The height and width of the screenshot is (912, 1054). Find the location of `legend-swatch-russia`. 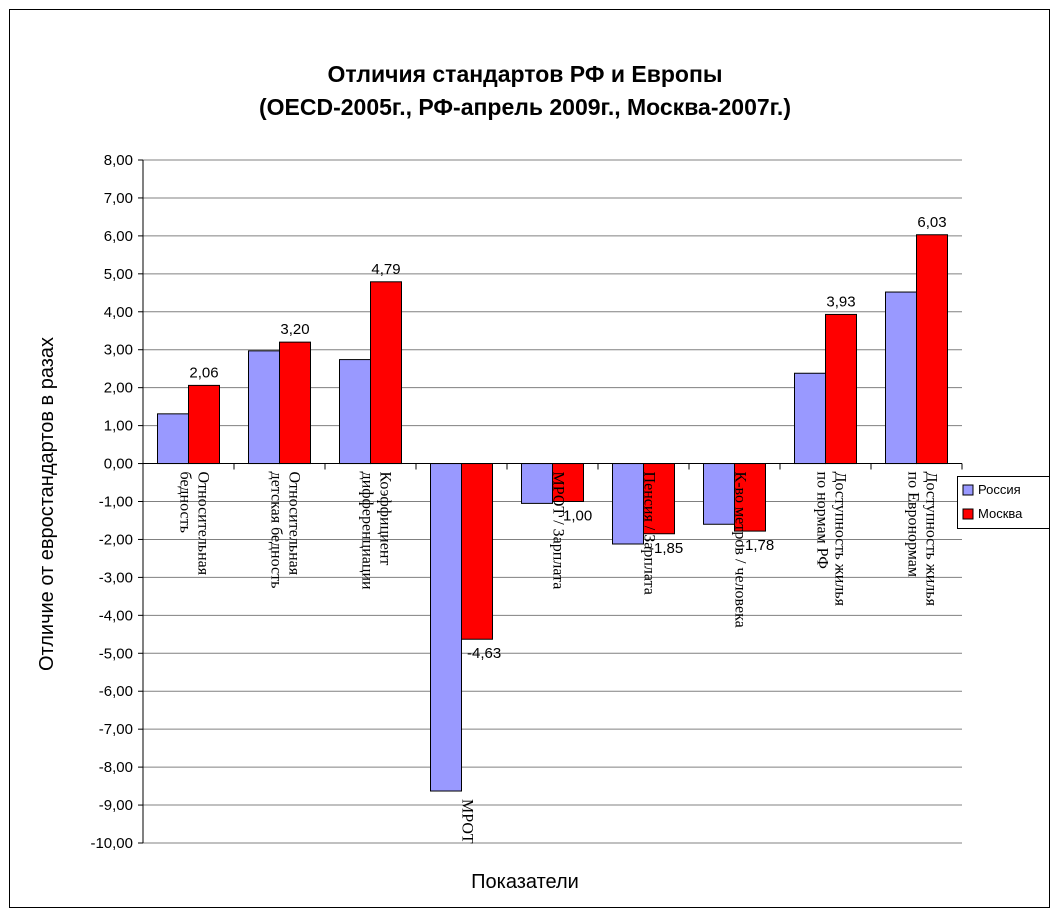

legend-swatch-russia is located at coordinates (968, 490).